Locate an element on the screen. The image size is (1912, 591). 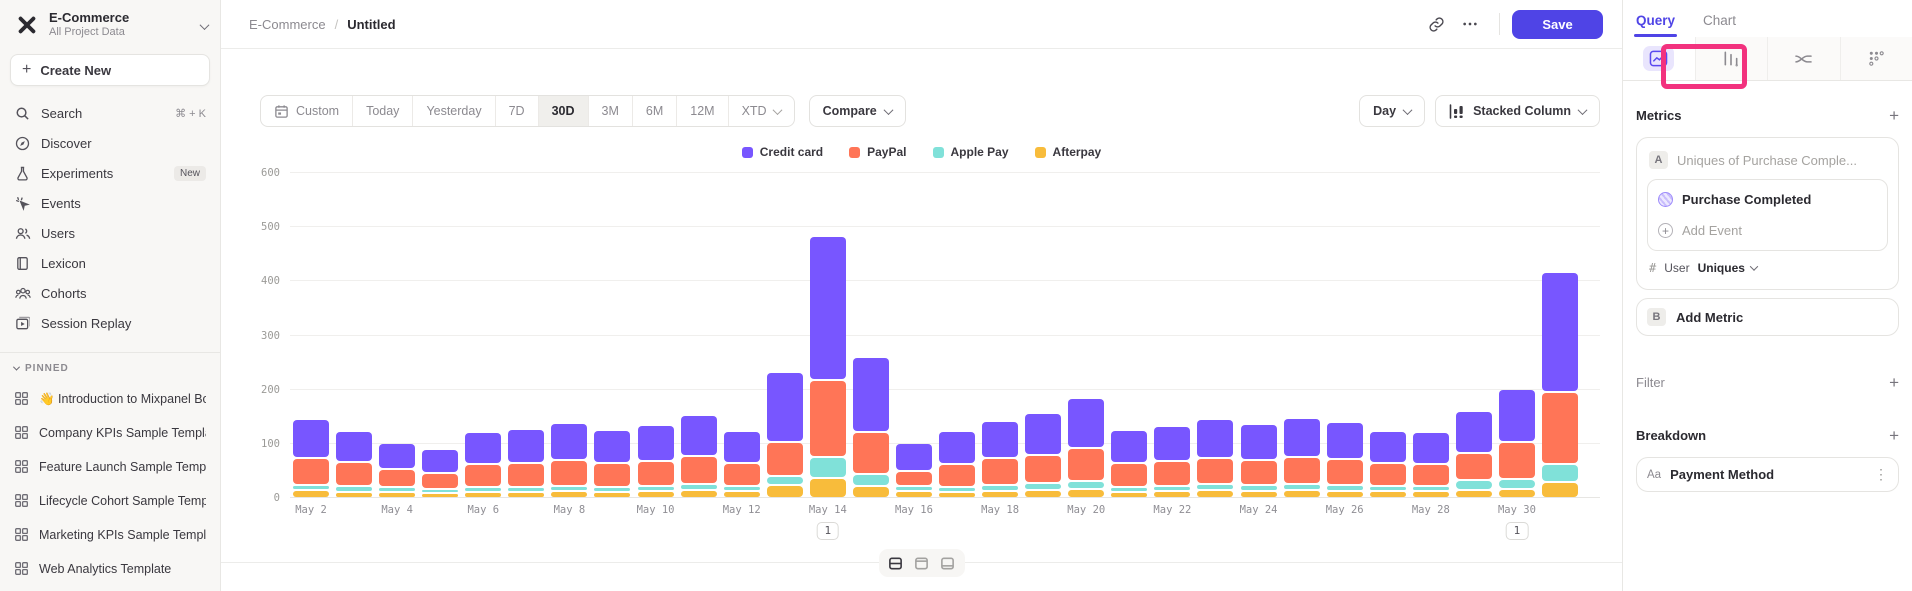
copy-link-icon is located at coordinates (1436, 24).